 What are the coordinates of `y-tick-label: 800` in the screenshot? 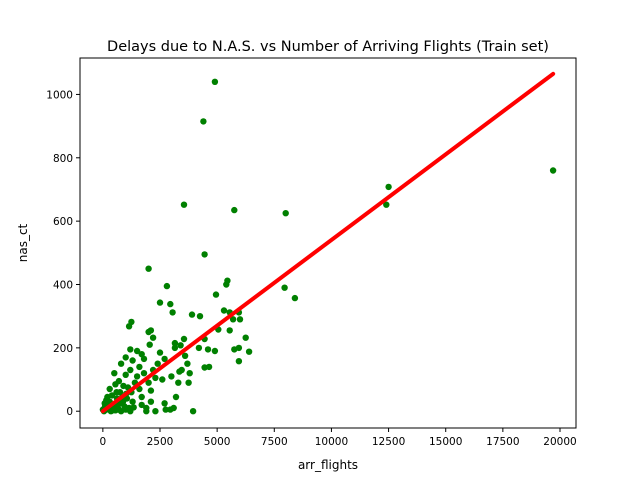 It's located at (63, 159).